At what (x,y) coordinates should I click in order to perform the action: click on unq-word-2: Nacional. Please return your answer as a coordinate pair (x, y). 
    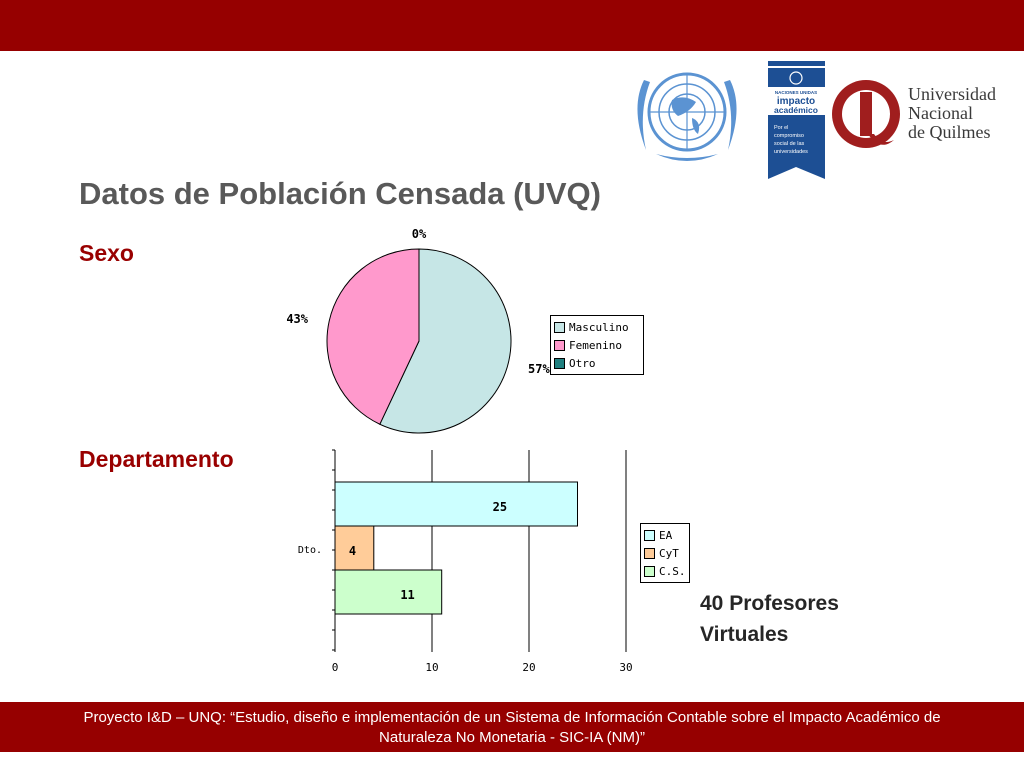
    Looking at the image, I should click on (940, 113).